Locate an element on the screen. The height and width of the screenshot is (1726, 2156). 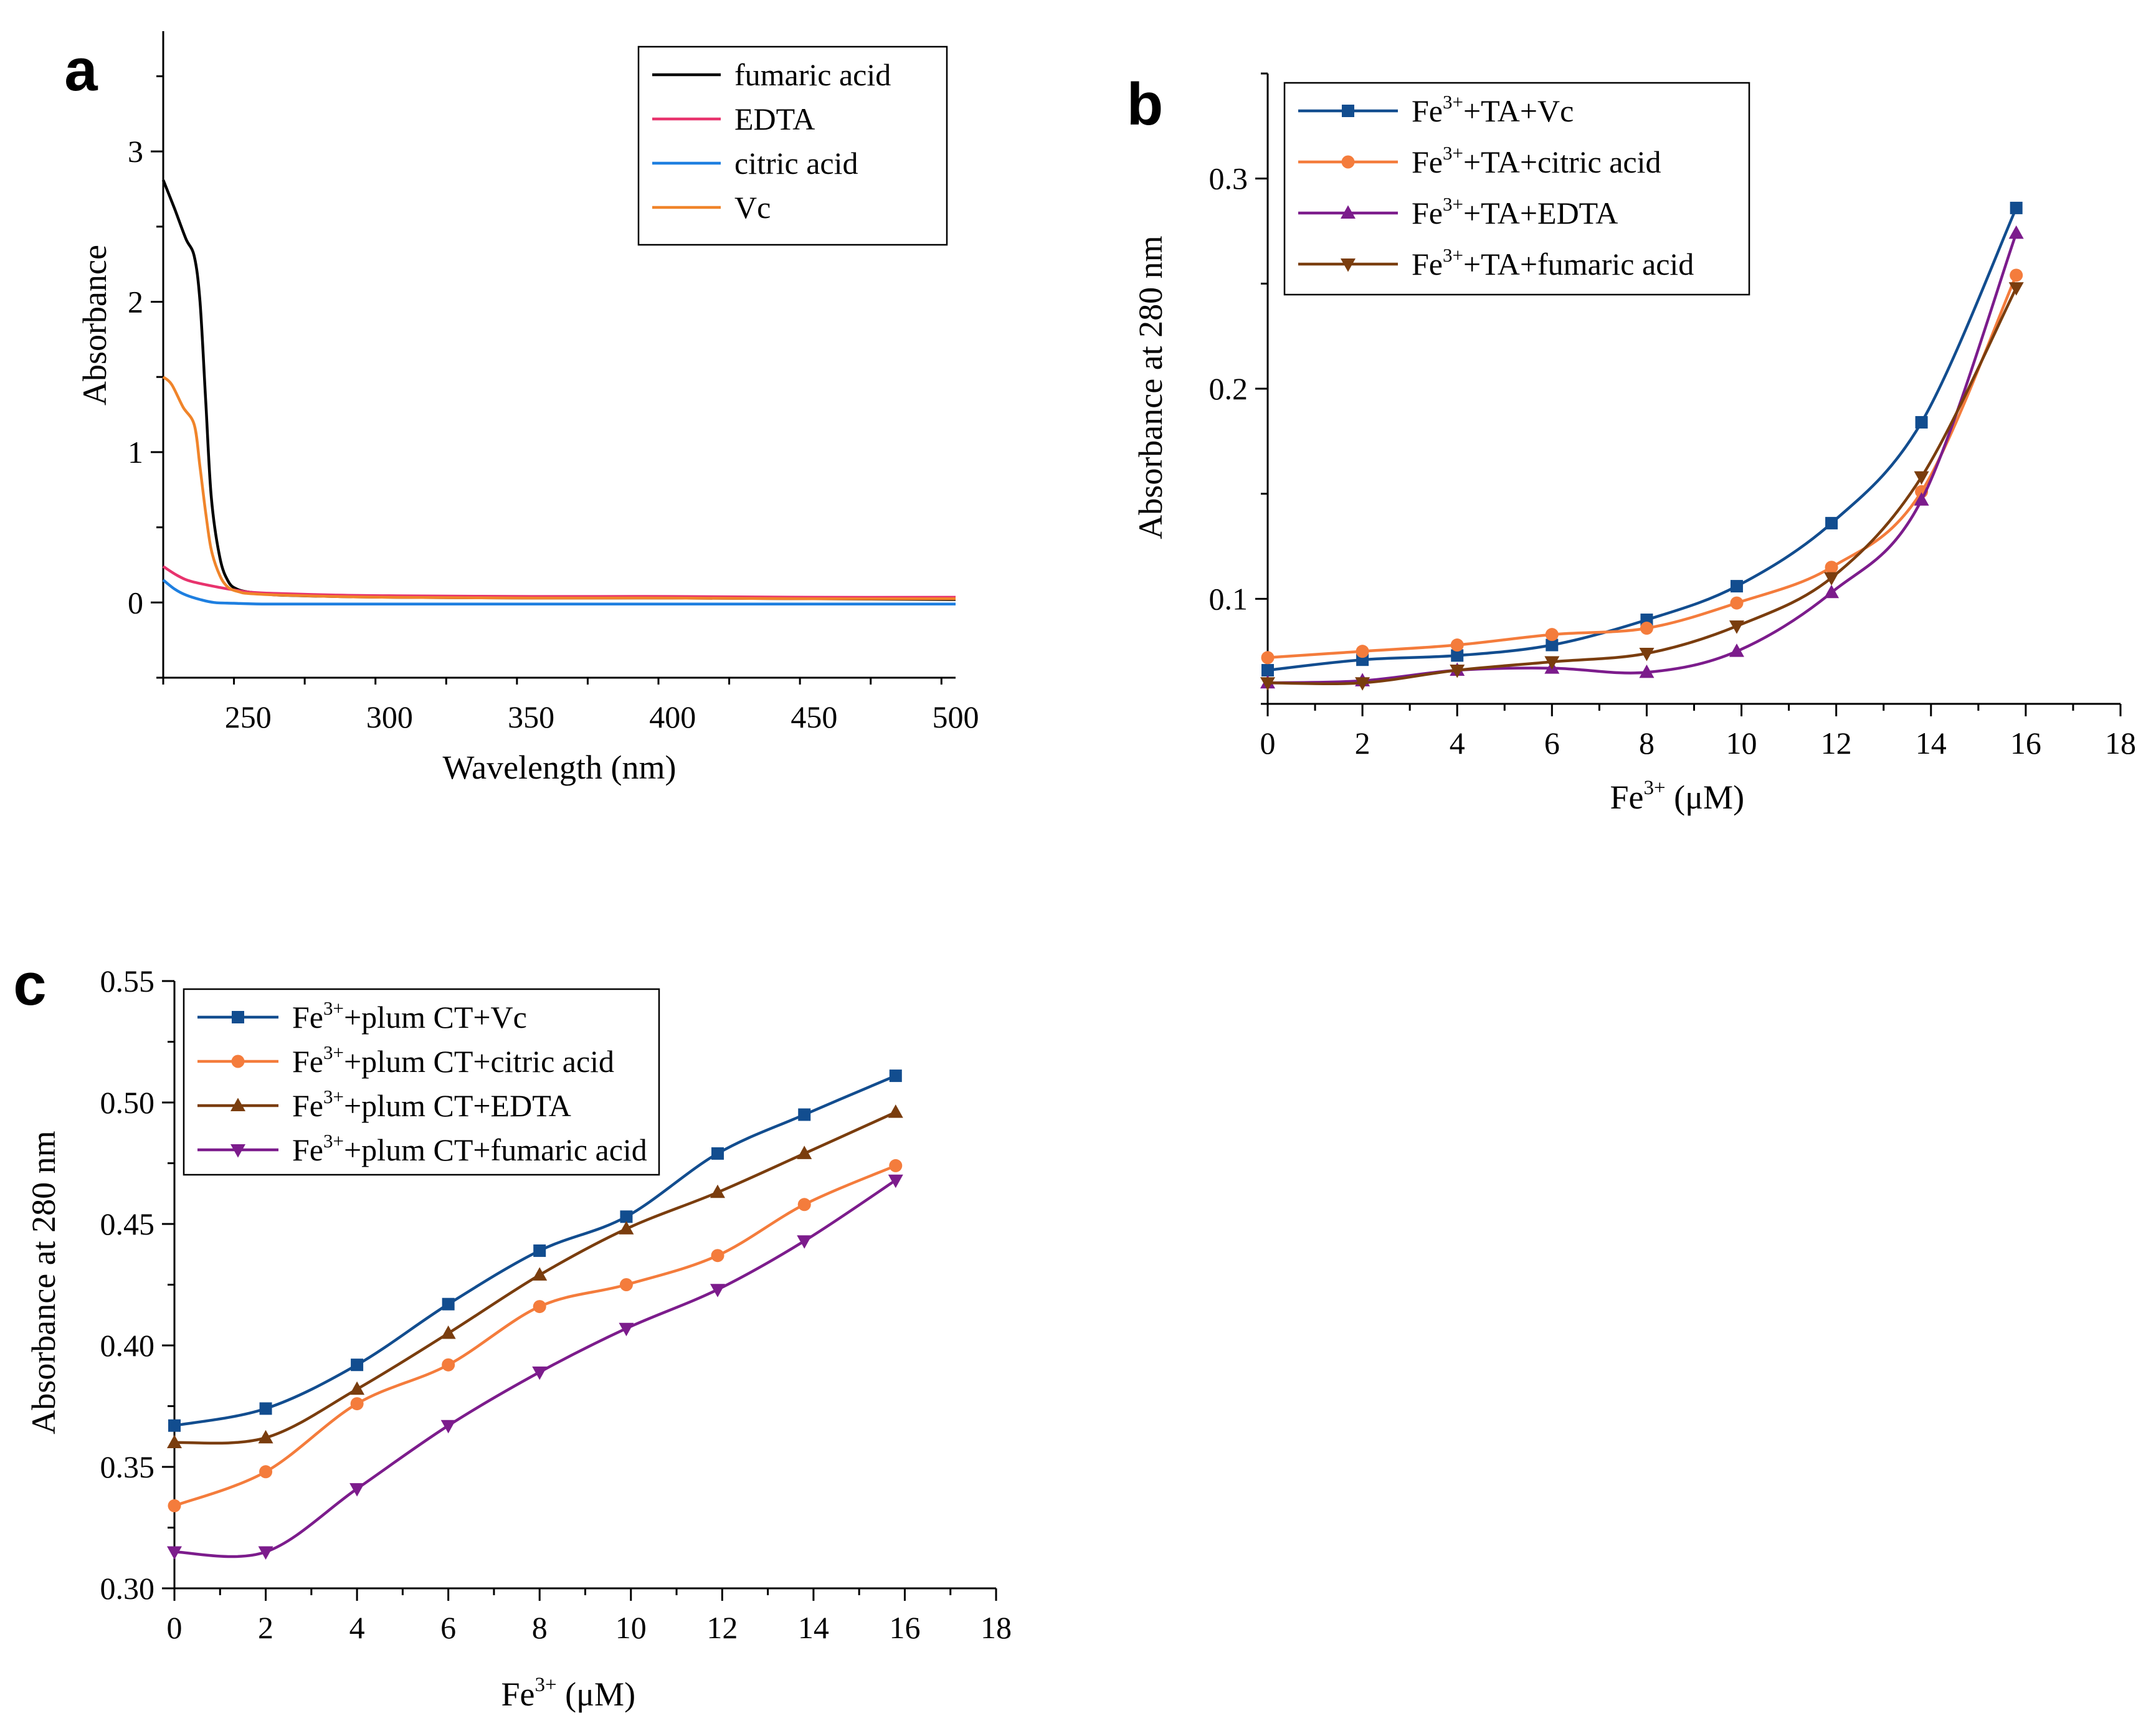
panel-label: c is located at coordinates (29, 984).